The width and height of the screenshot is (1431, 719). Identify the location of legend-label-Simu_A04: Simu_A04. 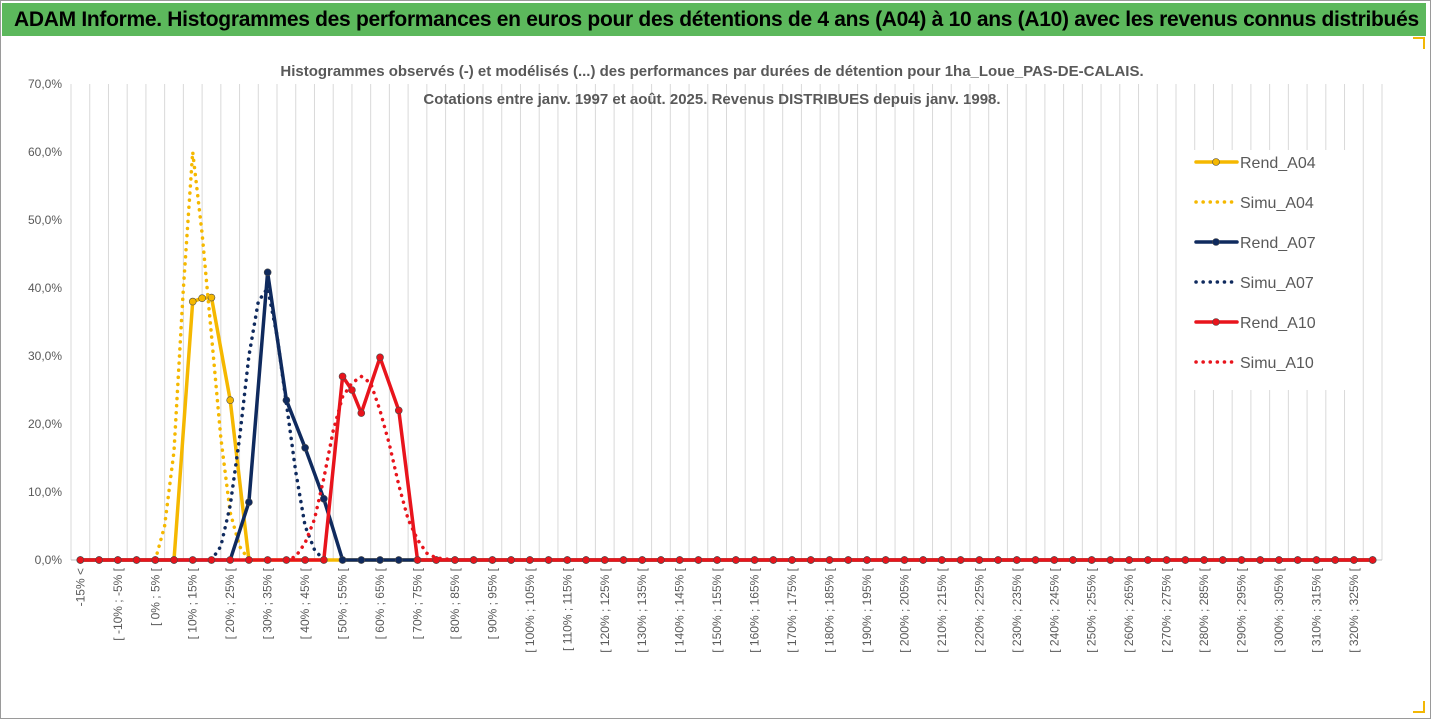
(1277, 203).